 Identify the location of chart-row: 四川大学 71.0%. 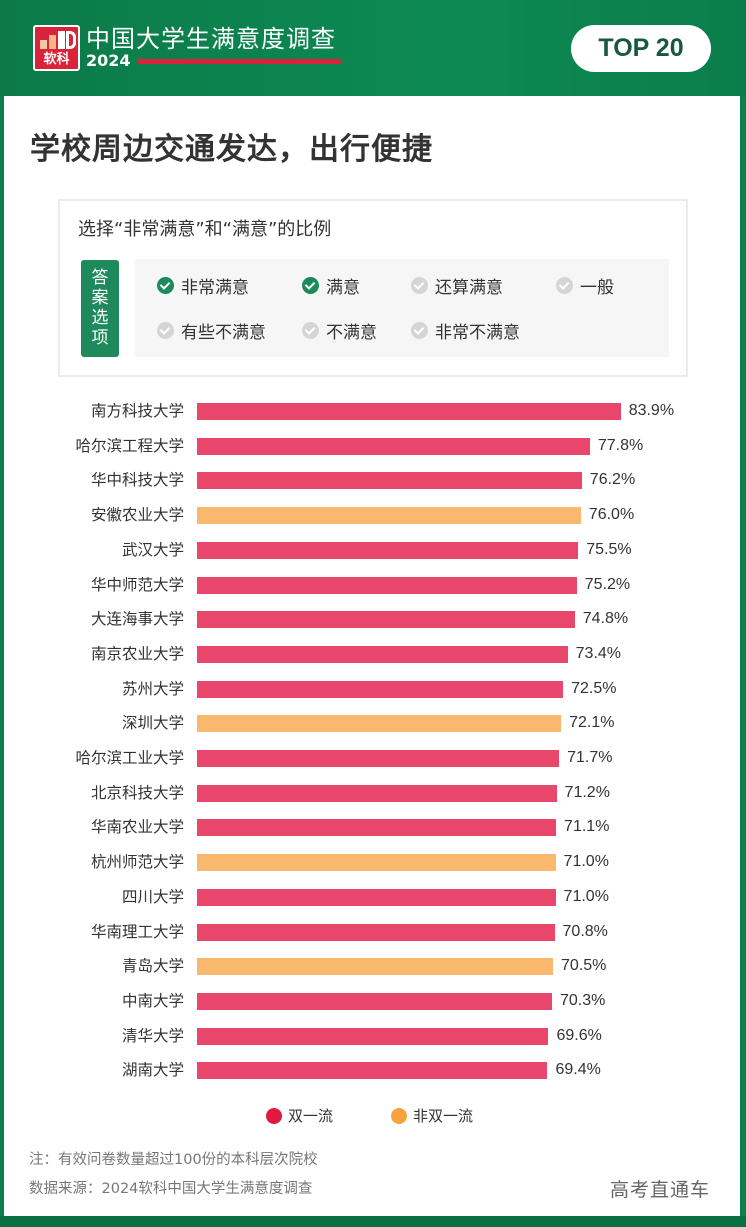
(373, 898).